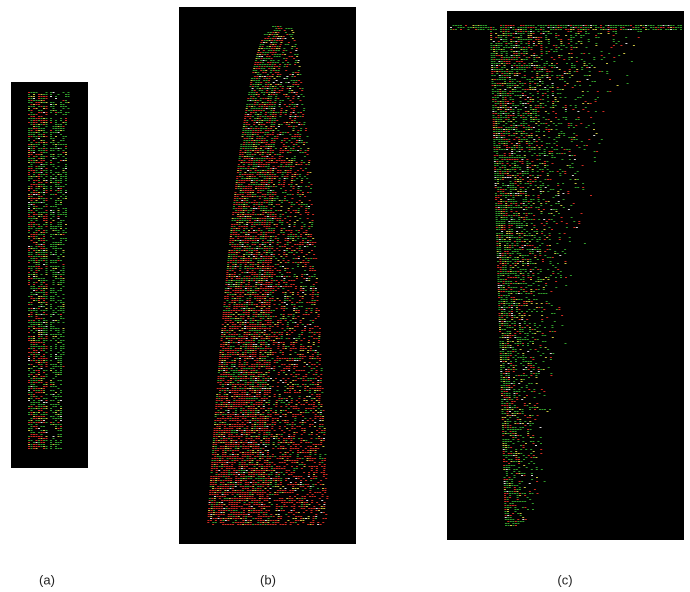 The height and width of the screenshot is (592, 690). What do you see at coordinates (49, 275) in the screenshot?
I see `panel-a` at bounding box center [49, 275].